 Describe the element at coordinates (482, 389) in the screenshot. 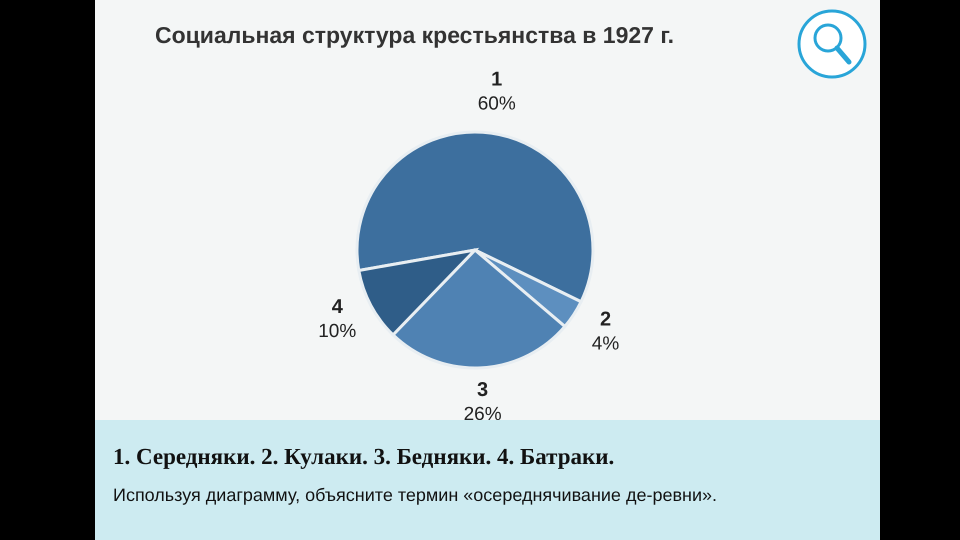

I see `slice-label: 3` at that location.